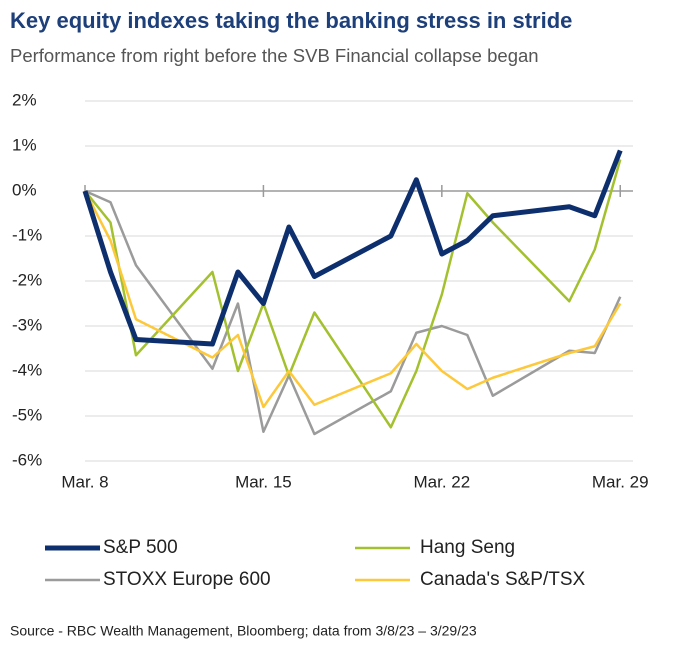  I want to click on y-tick-label: 2%, so click(24, 99).